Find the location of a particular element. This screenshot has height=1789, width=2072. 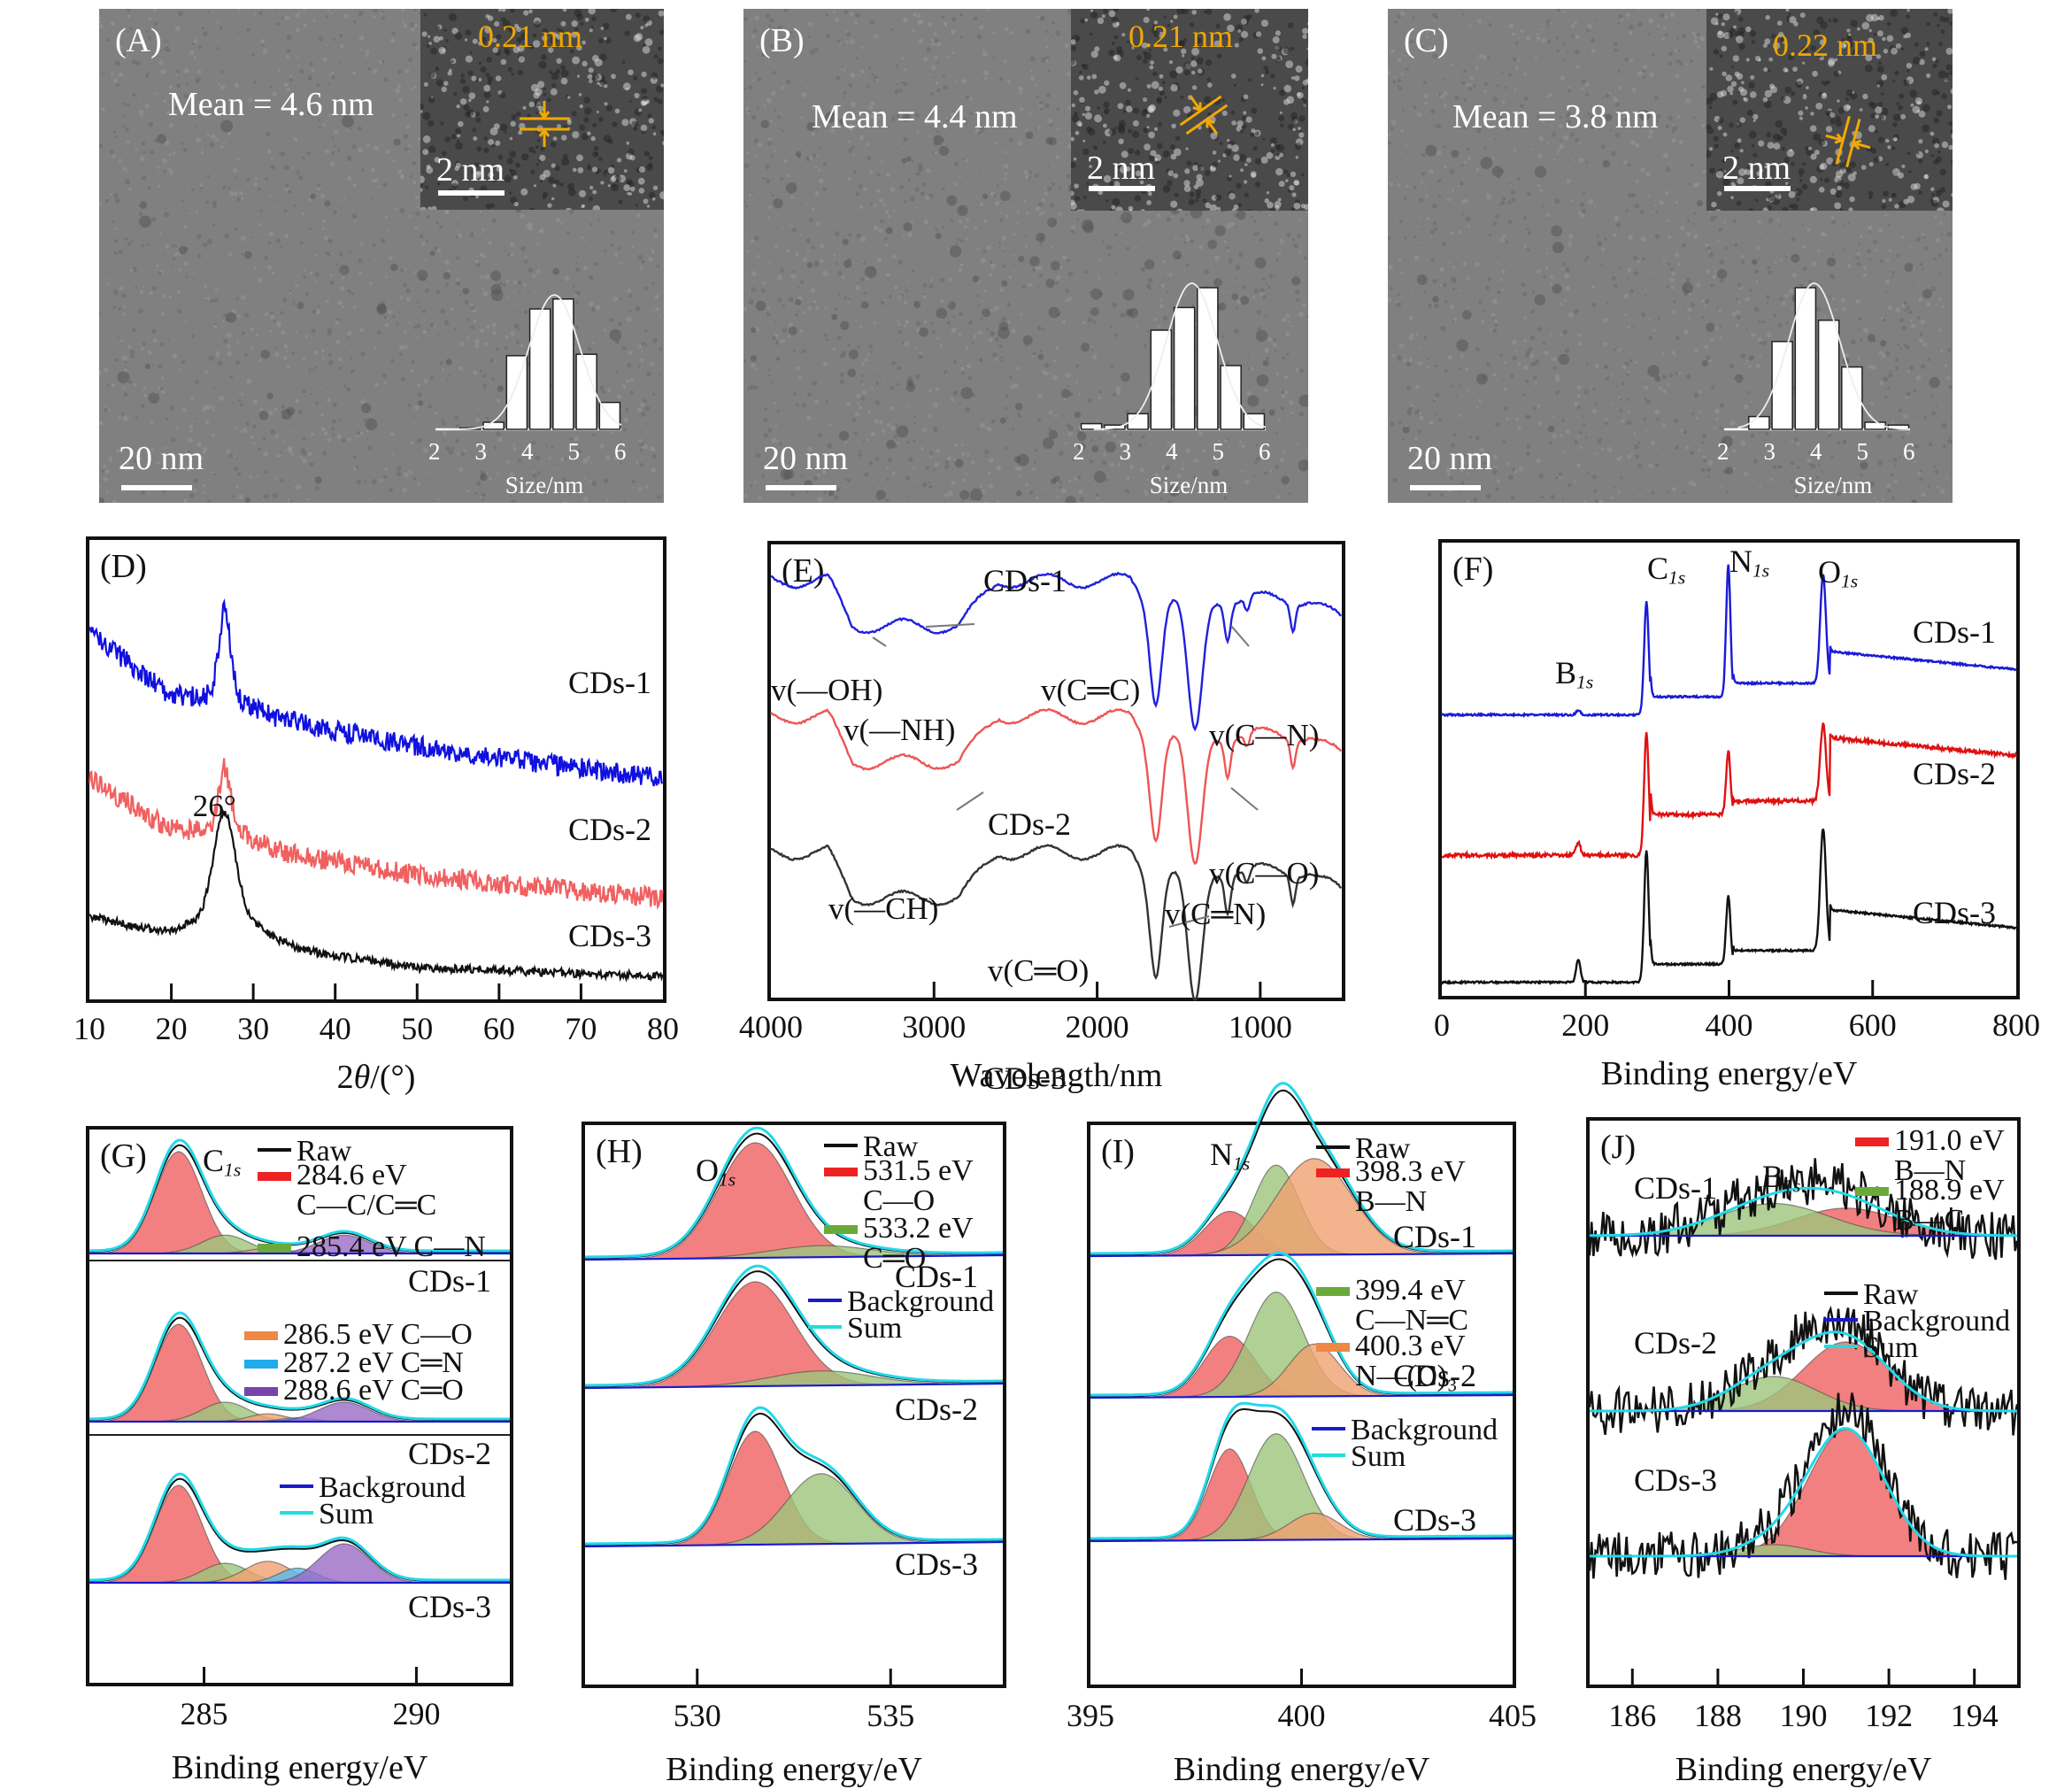

histogram-xlabel: Size/nm is located at coordinates (1189, 486).